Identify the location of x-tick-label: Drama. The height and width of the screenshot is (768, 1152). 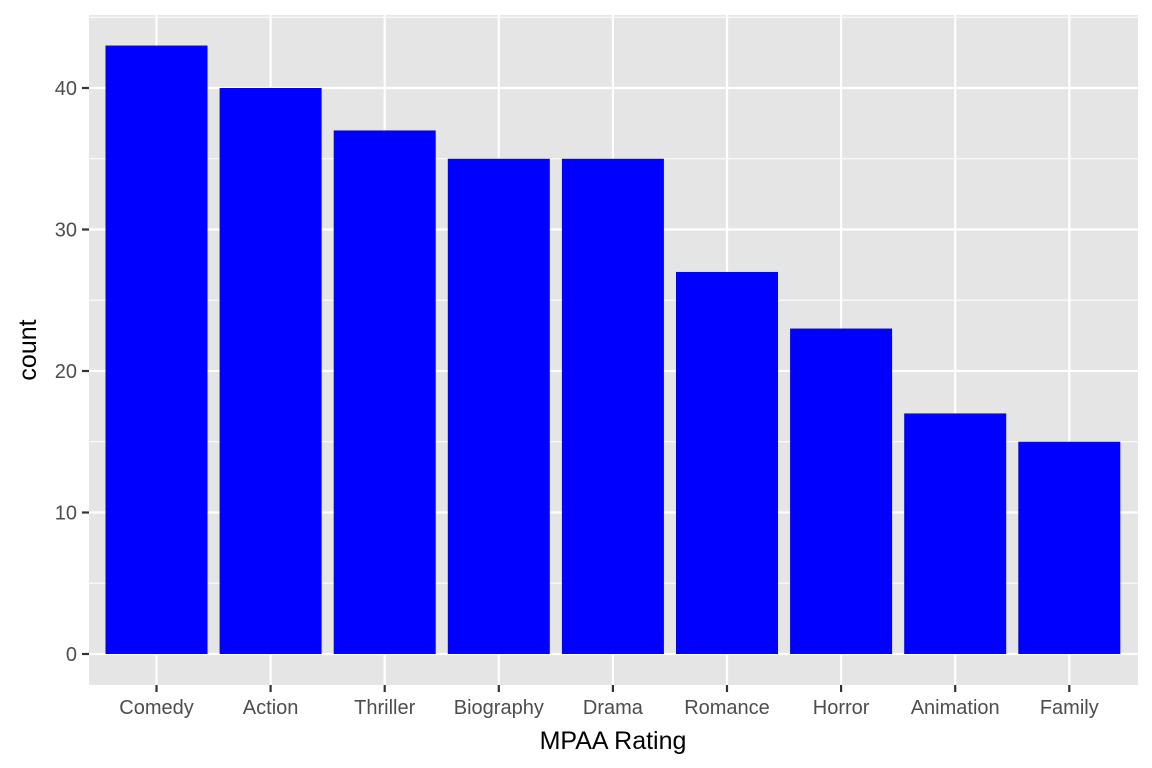
(613, 708).